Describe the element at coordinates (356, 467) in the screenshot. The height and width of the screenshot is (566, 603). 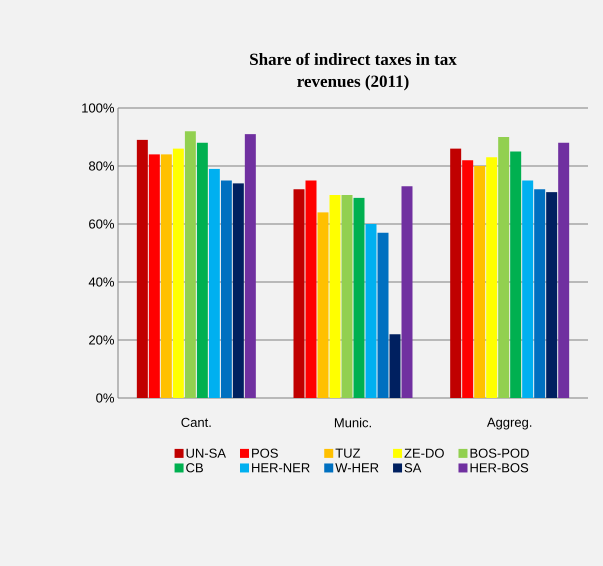
I see `legend-label: W-HER` at that location.